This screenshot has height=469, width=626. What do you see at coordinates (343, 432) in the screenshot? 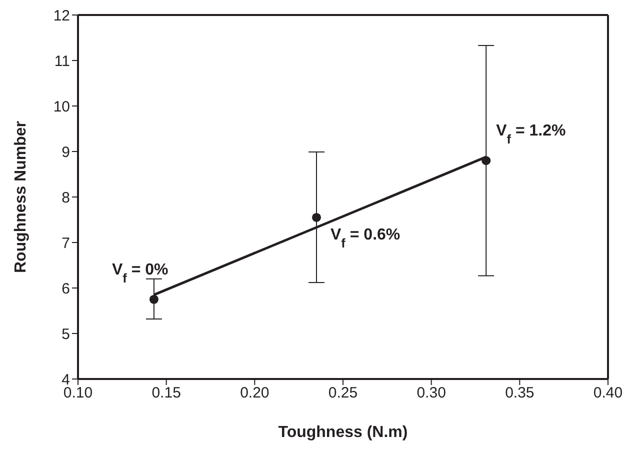
I see `x-axis-title: Toughness (N.m)` at bounding box center [343, 432].